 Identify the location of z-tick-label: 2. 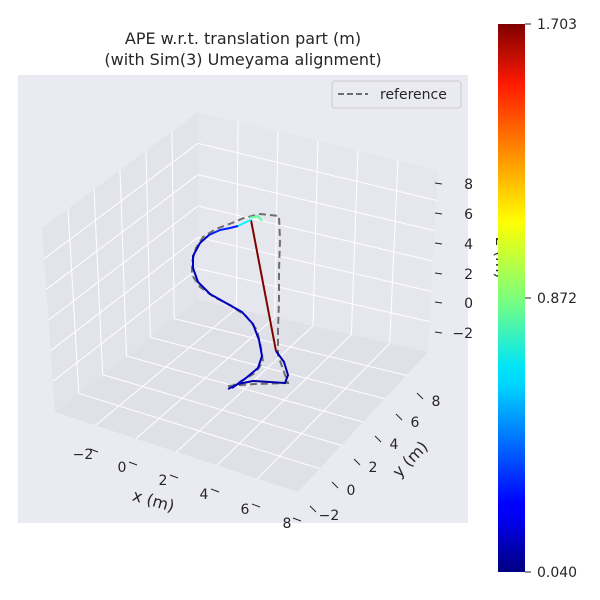
(468, 275).